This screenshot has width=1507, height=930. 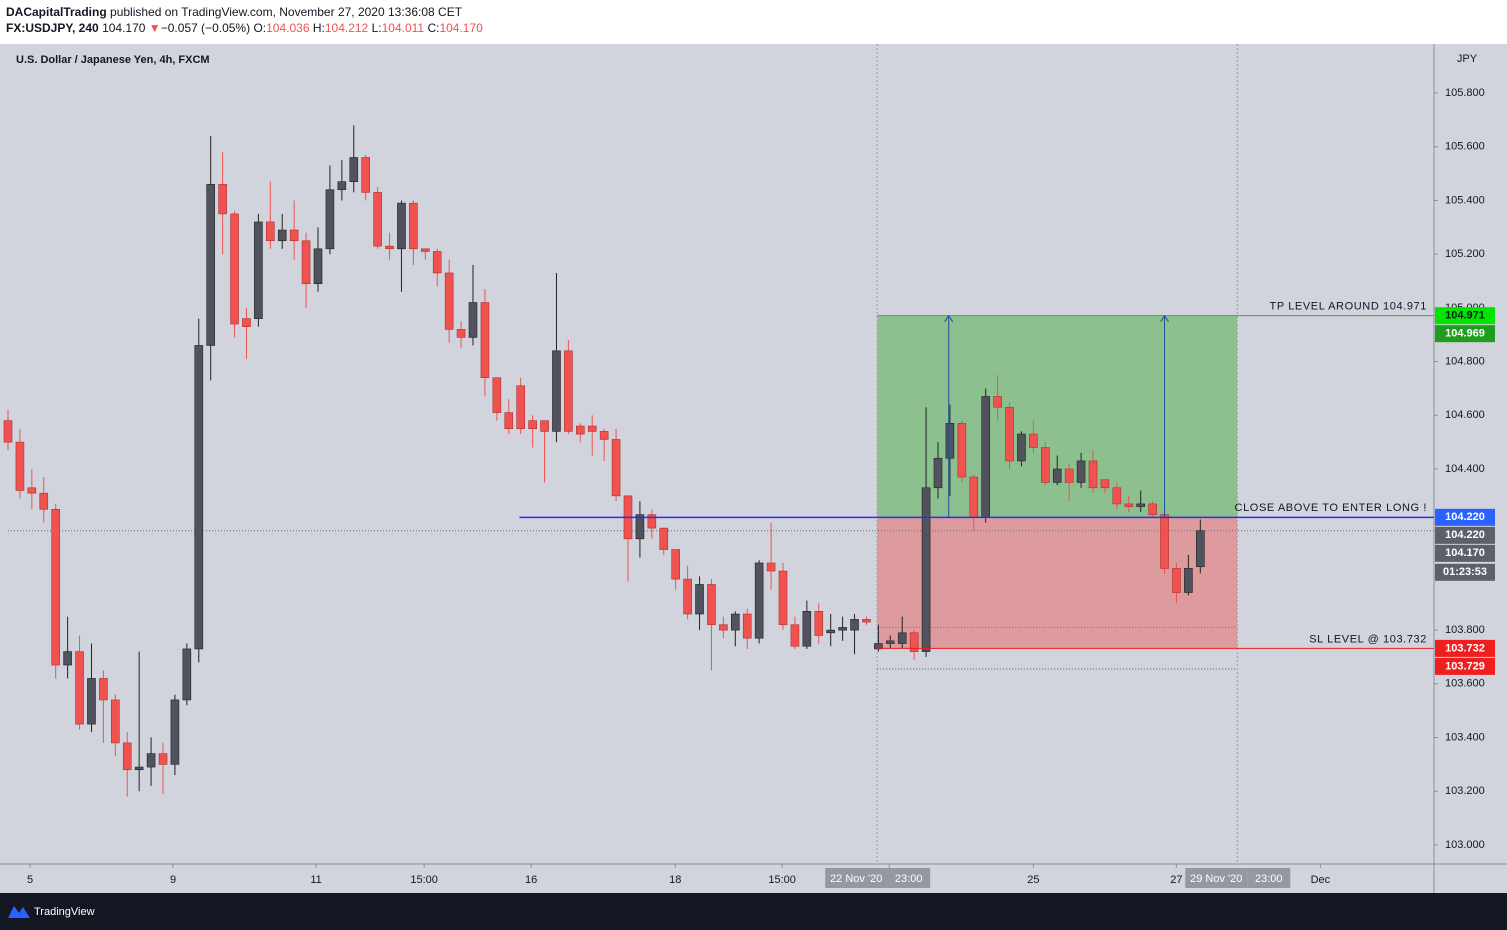 I want to click on currency: JPY, so click(x=1467, y=59).